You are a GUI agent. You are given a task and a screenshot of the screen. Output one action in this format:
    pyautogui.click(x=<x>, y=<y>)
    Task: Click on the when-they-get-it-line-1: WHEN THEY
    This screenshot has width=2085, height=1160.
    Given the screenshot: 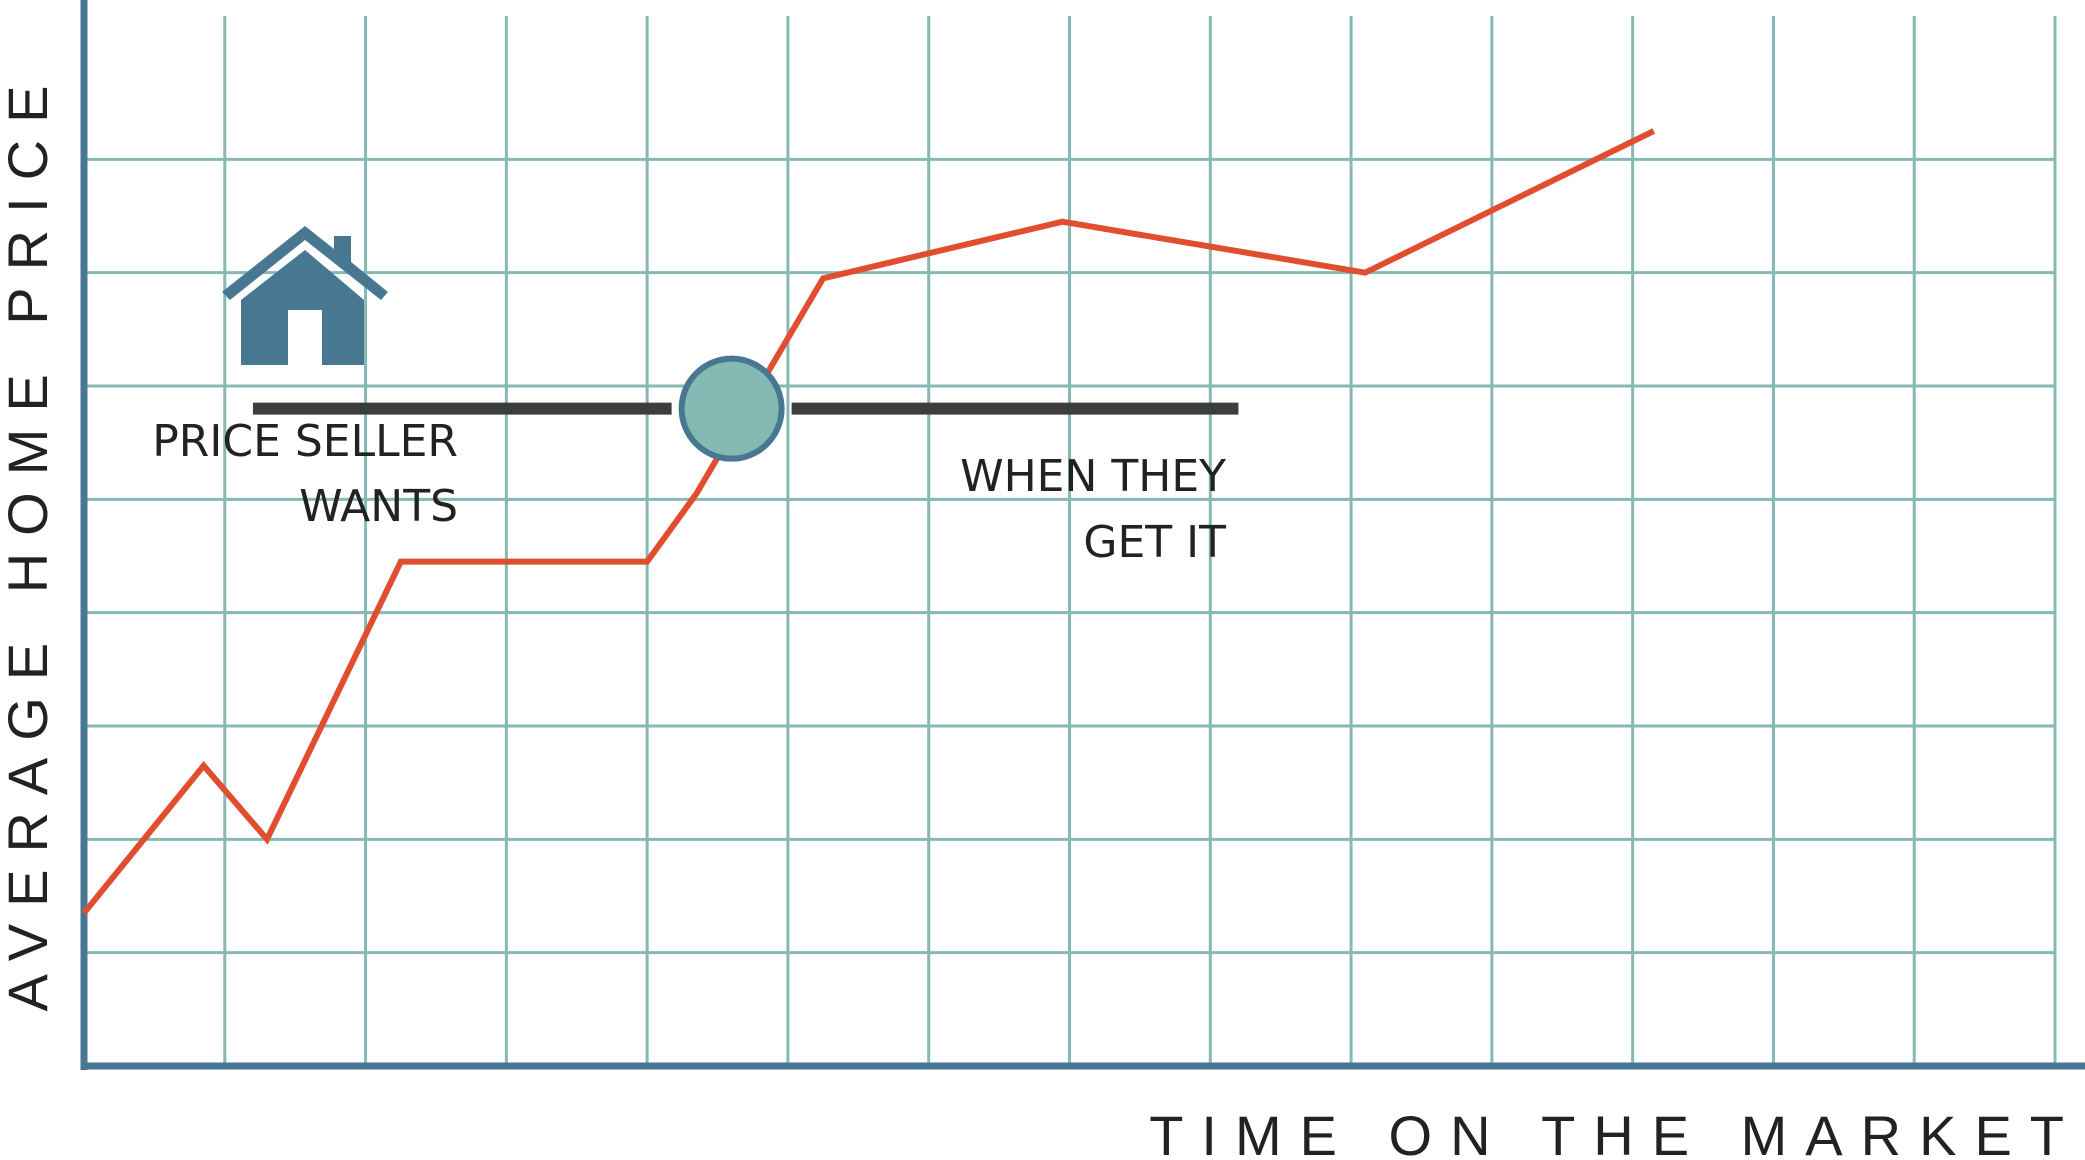 What is the action you would take?
    pyautogui.click(x=1093, y=476)
    